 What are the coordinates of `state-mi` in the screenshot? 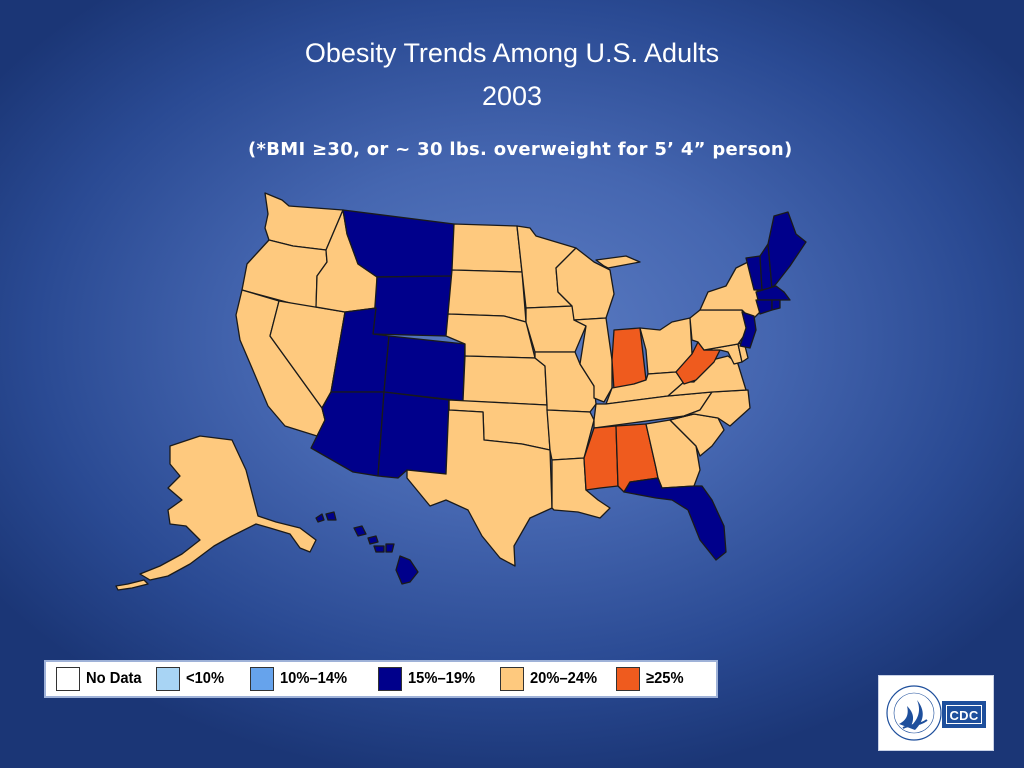 It's located at (618, 262).